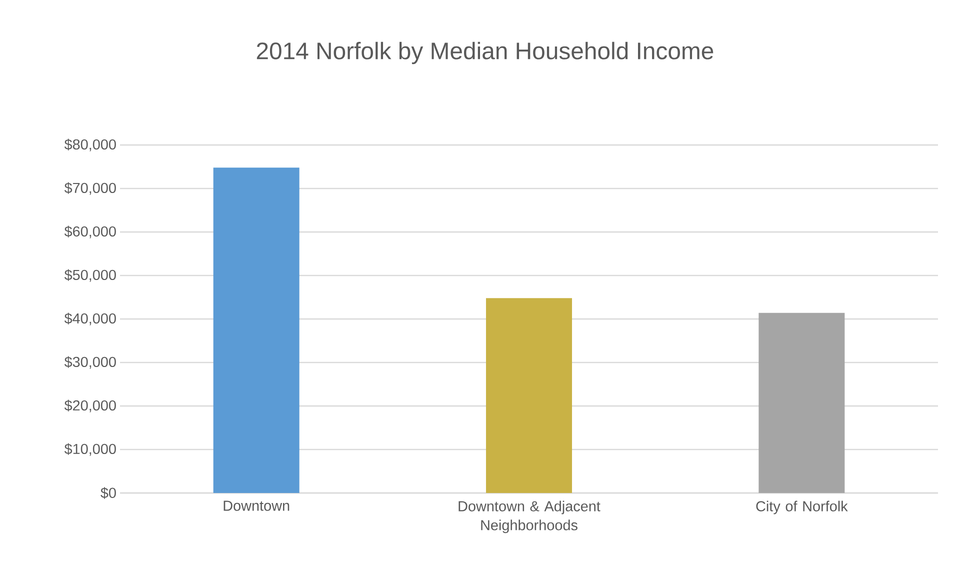 The image size is (954, 580). What do you see at coordinates (90, 188) in the screenshot?
I see `y-tick-label: $70,000` at bounding box center [90, 188].